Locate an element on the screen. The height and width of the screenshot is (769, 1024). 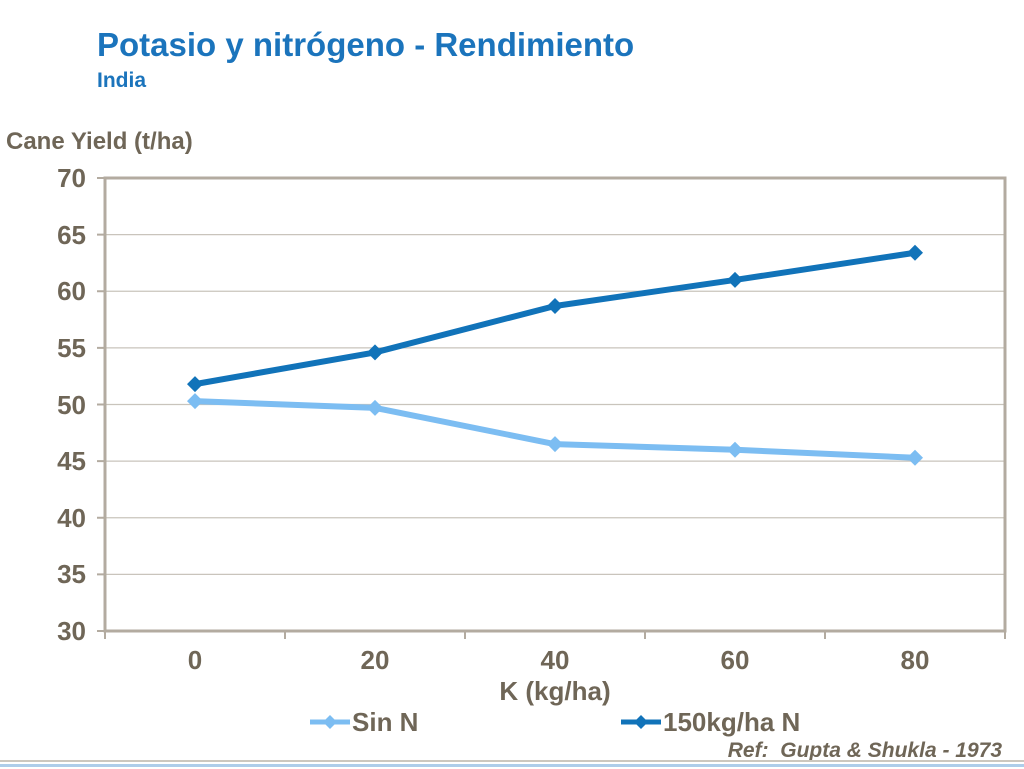
x-tick-label: 80 is located at coordinates (915, 660).